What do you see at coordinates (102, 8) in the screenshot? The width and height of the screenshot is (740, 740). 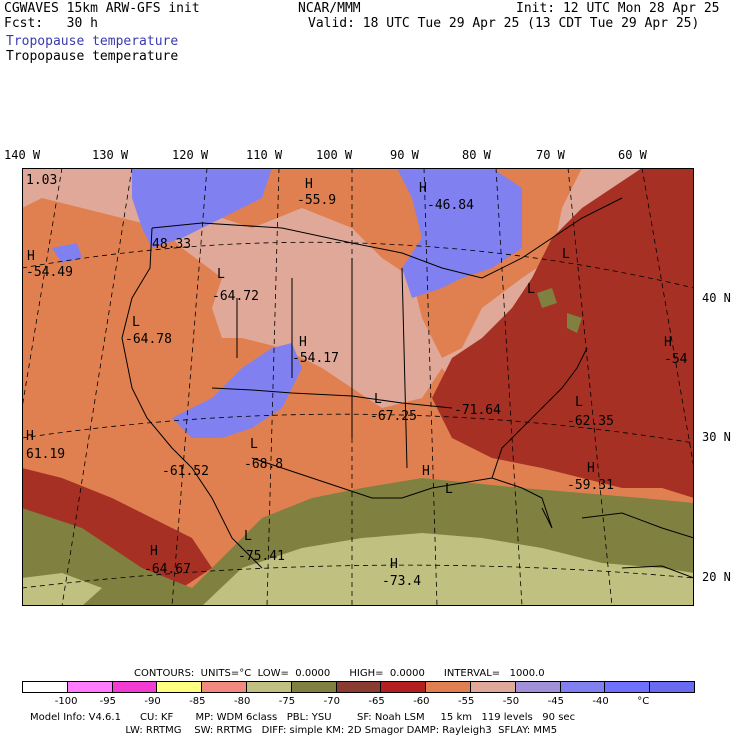 I see `model-title: CGWAVES 15km ARW-GFS init` at bounding box center [102, 8].